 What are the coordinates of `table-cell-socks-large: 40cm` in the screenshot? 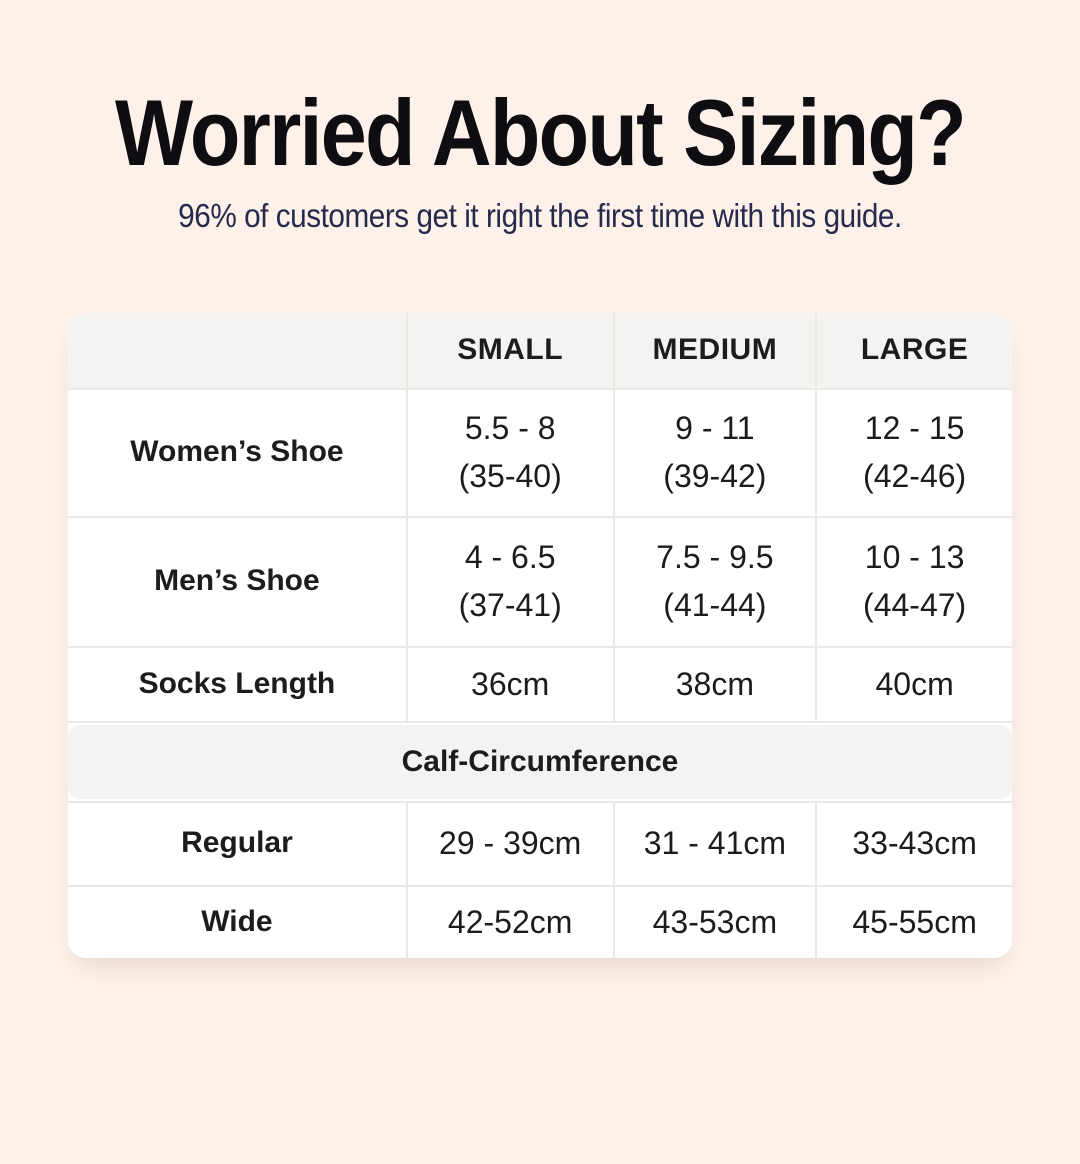 It's located at (914, 684).